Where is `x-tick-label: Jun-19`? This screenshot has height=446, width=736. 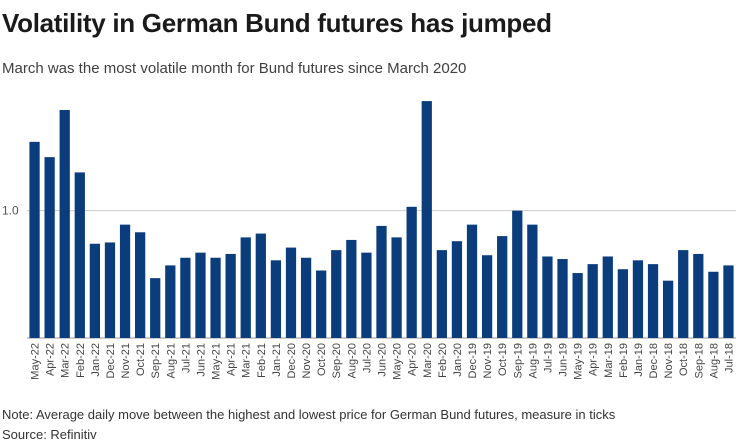
x-tick-label: Jun-19 is located at coordinates (564, 360).